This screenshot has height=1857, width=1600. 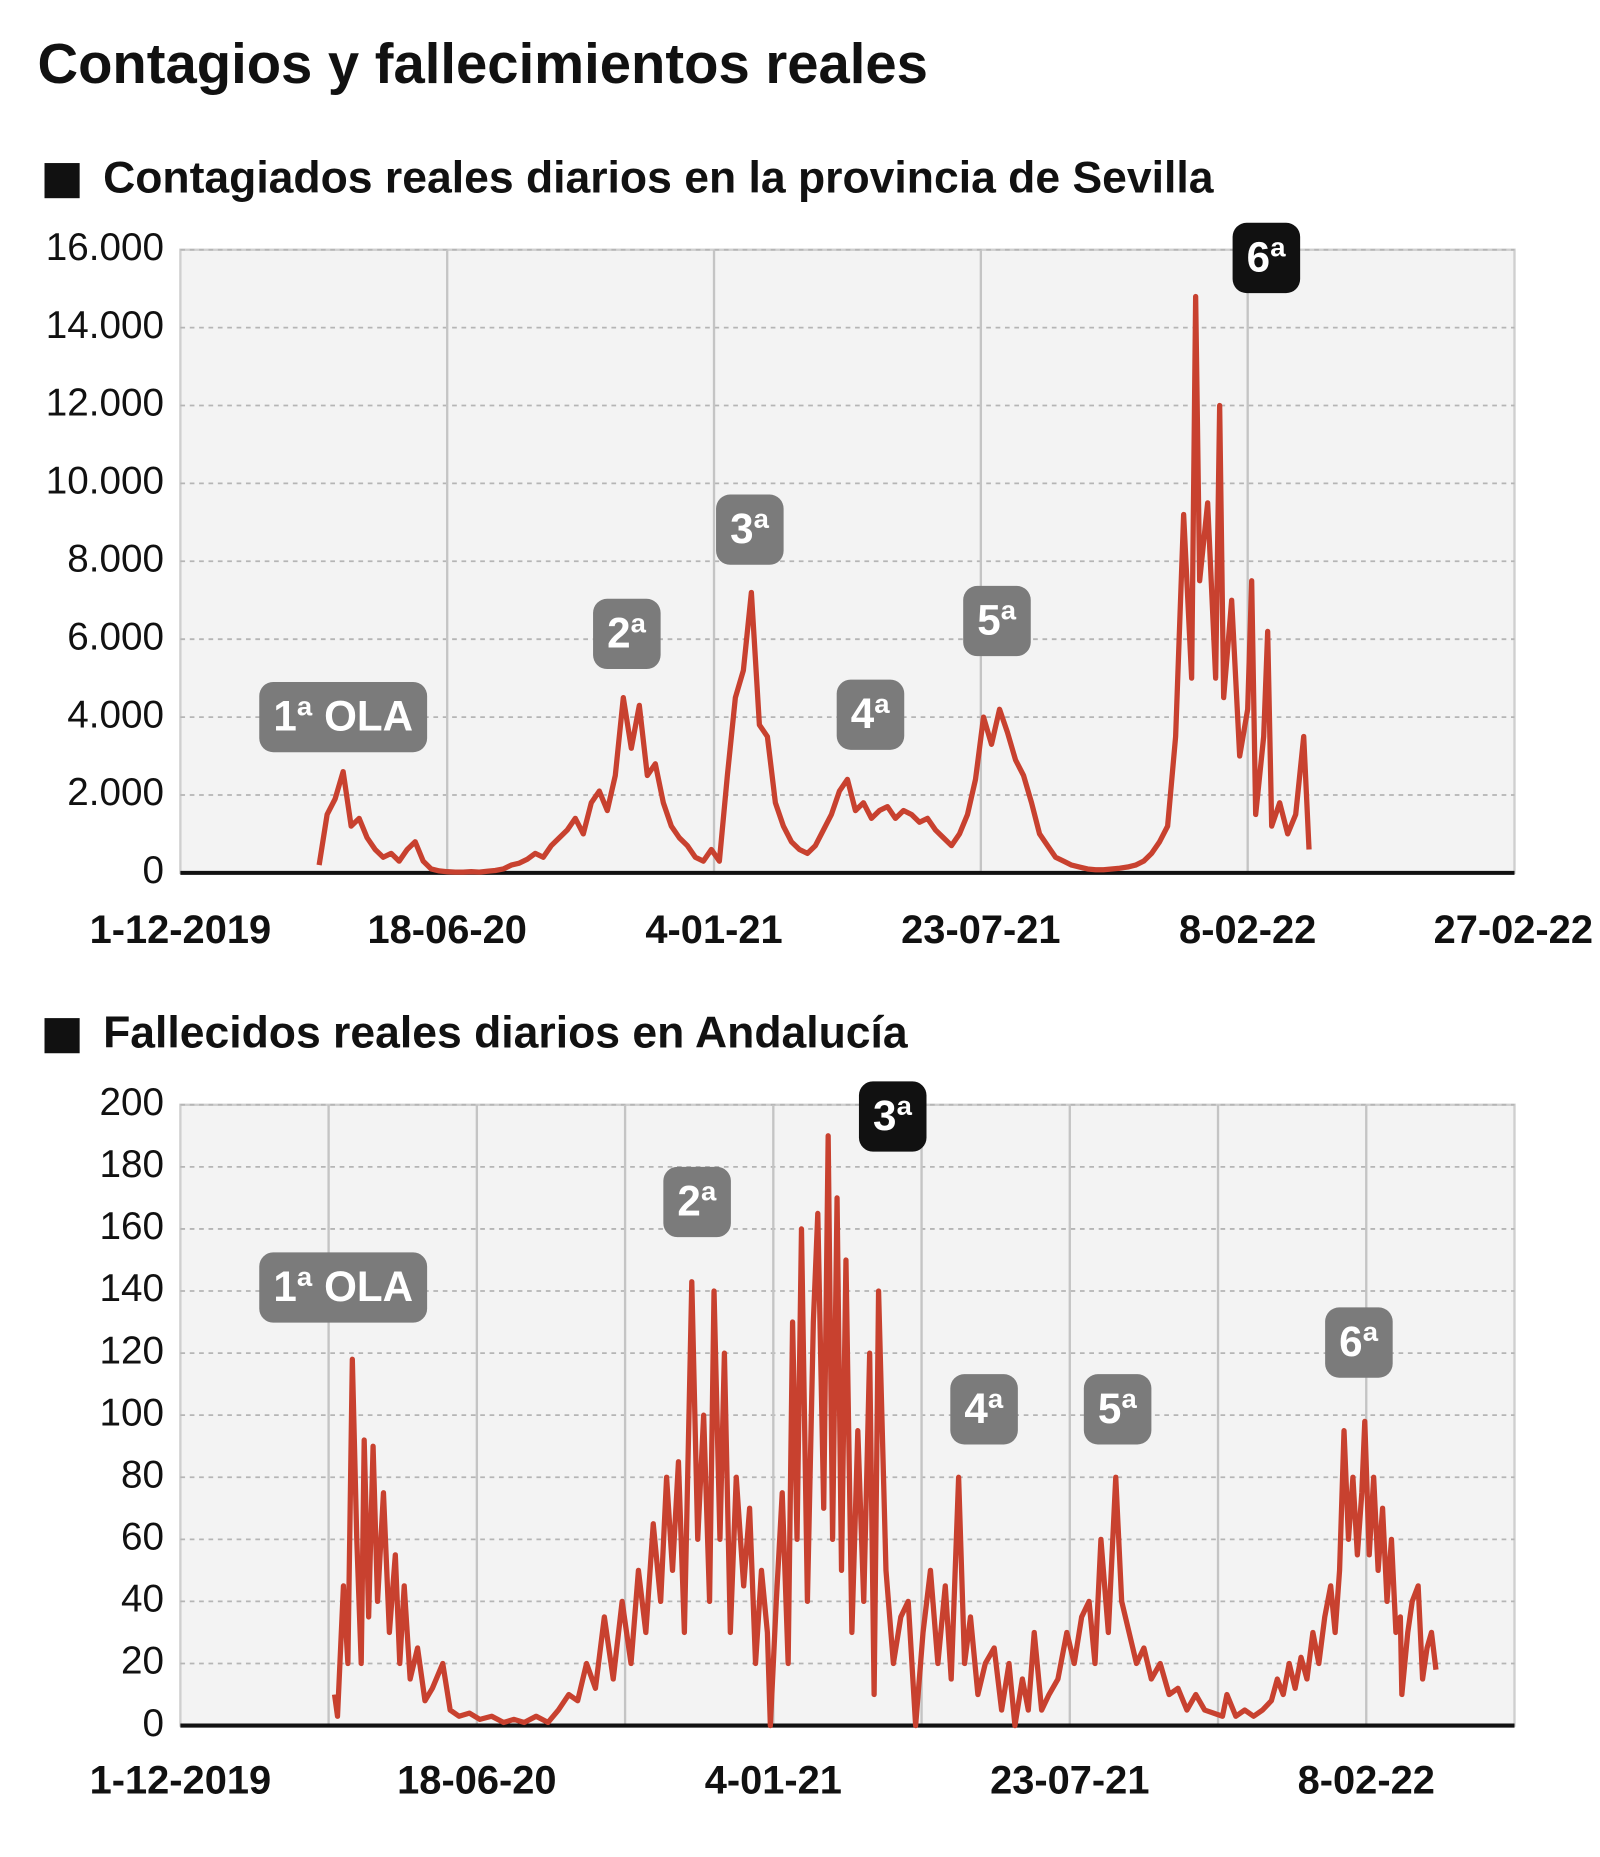 I want to click on y-tick-label: 140, so click(x=131, y=1288).